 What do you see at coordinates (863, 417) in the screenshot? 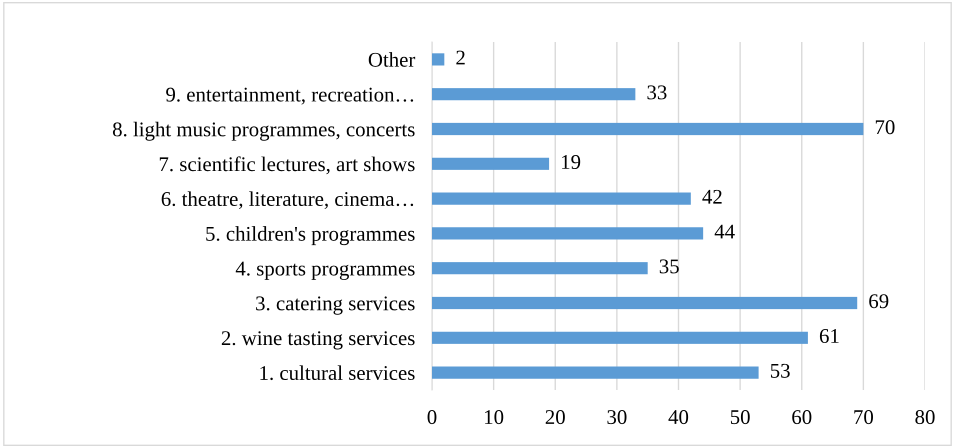
I see `x-tick-label: 70` at bounding box center [863, 417].